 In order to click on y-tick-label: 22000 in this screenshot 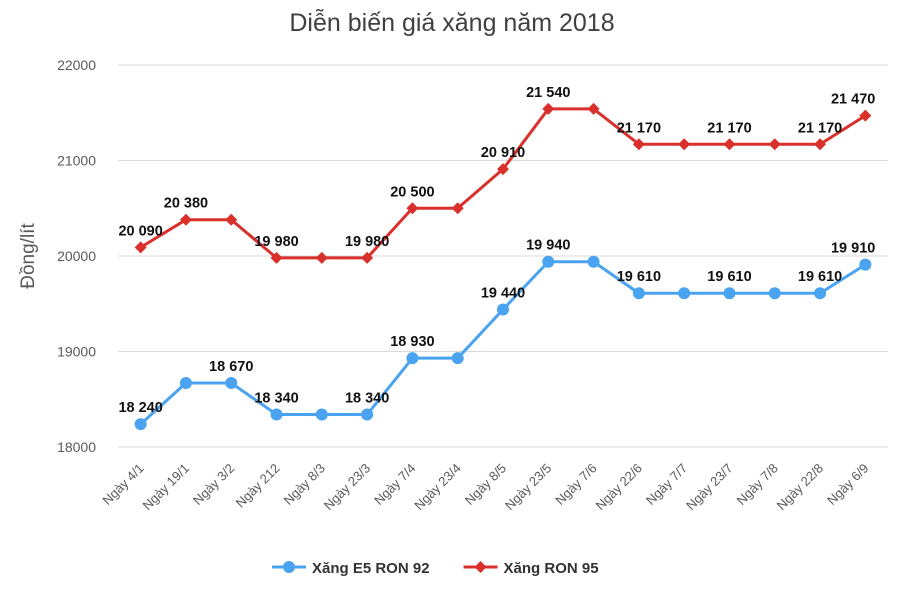, I will do `click(76, 65)`.